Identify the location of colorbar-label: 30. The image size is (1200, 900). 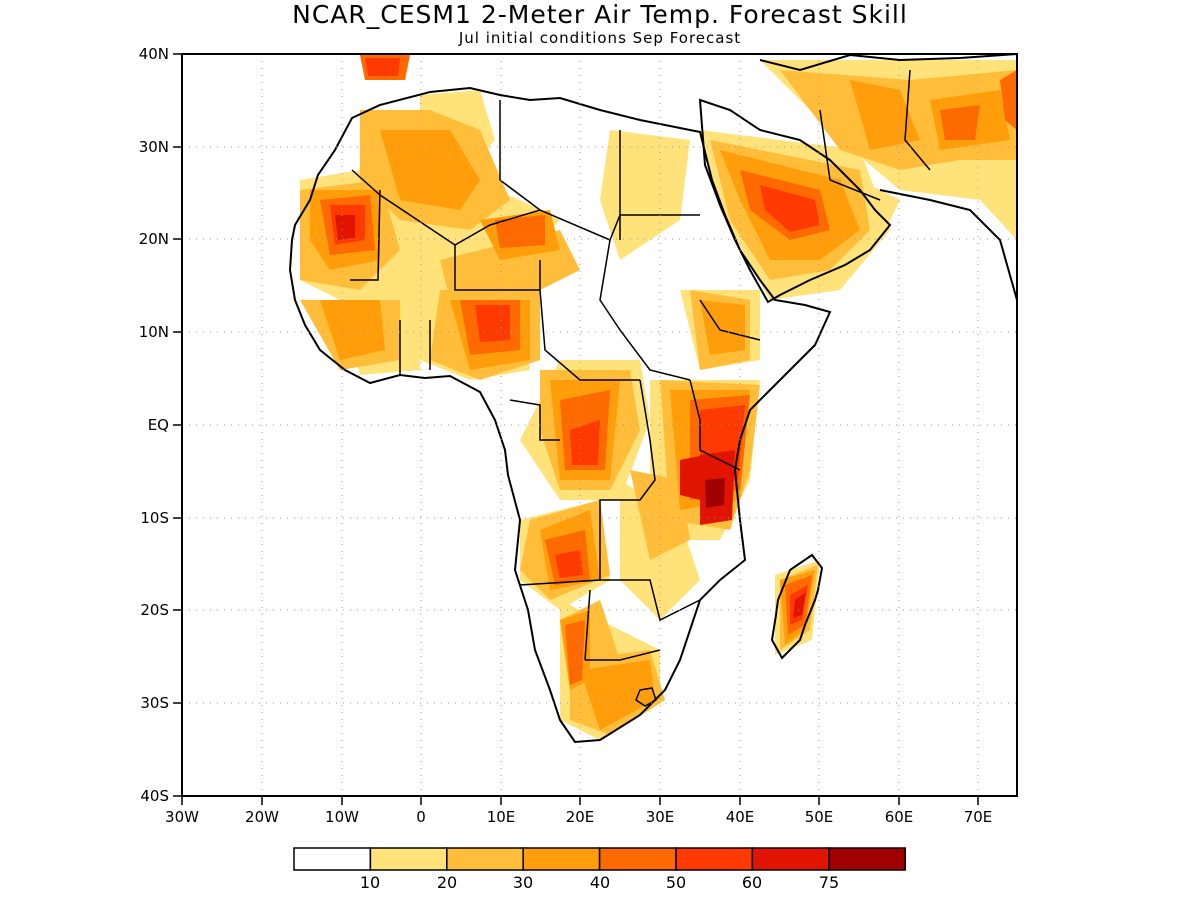
(523, 882).